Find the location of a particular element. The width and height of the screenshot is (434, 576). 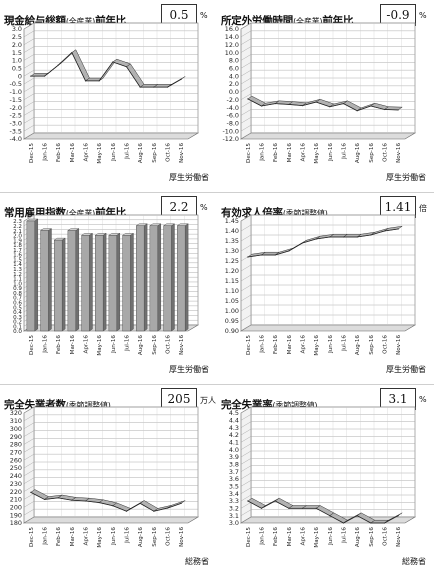

y-tick-label: 0.90 is located at coordinates (232, 331).